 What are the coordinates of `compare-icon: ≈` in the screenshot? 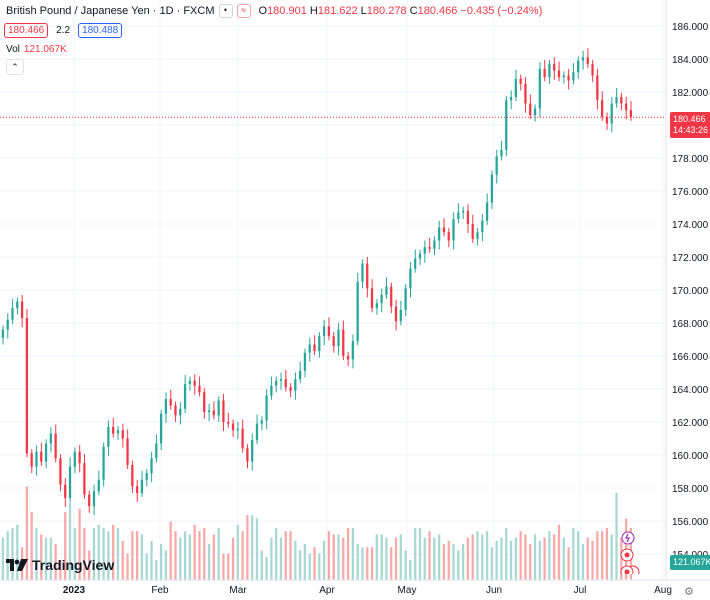 It's located at (243, 11).